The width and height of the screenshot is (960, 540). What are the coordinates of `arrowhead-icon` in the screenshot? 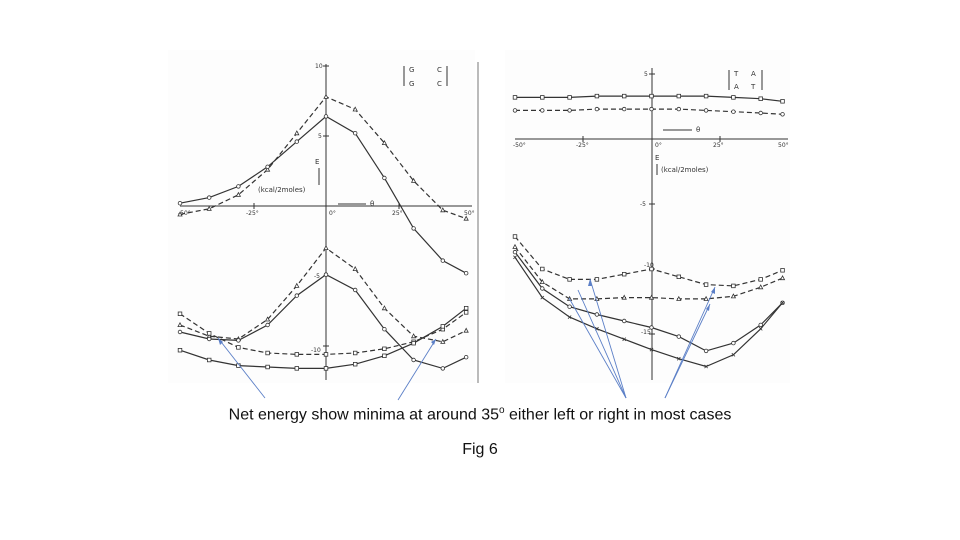 It's located at (433, 342).